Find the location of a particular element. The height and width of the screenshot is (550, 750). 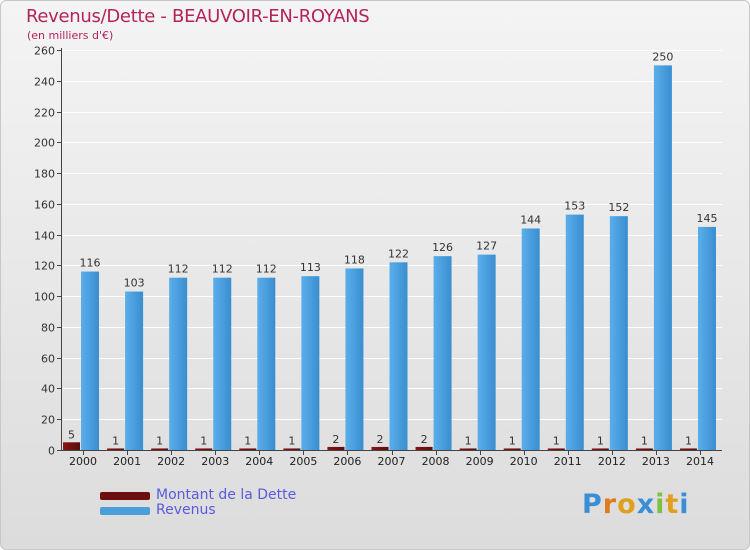

legend-swatch-debt is located at coordinates (125, 496).